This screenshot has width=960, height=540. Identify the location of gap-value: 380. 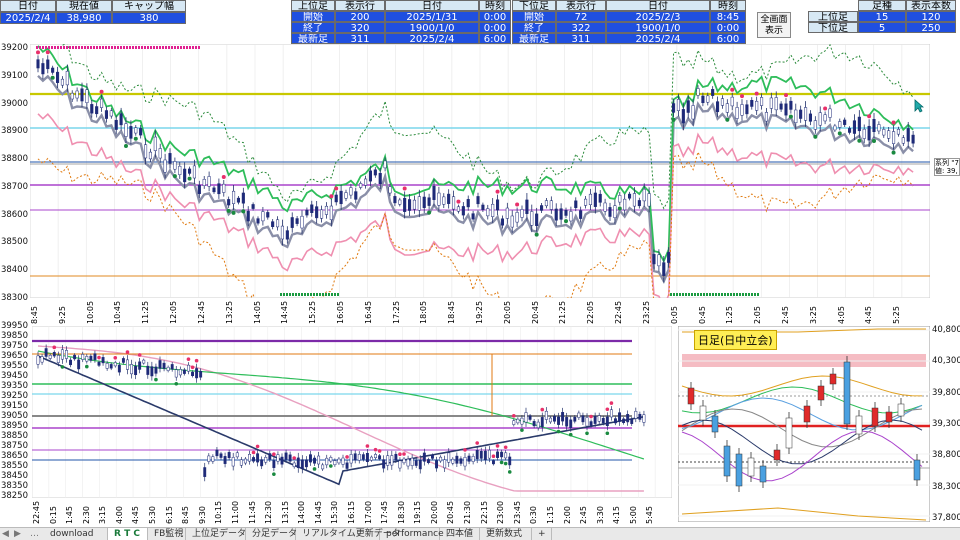
(149, 18).